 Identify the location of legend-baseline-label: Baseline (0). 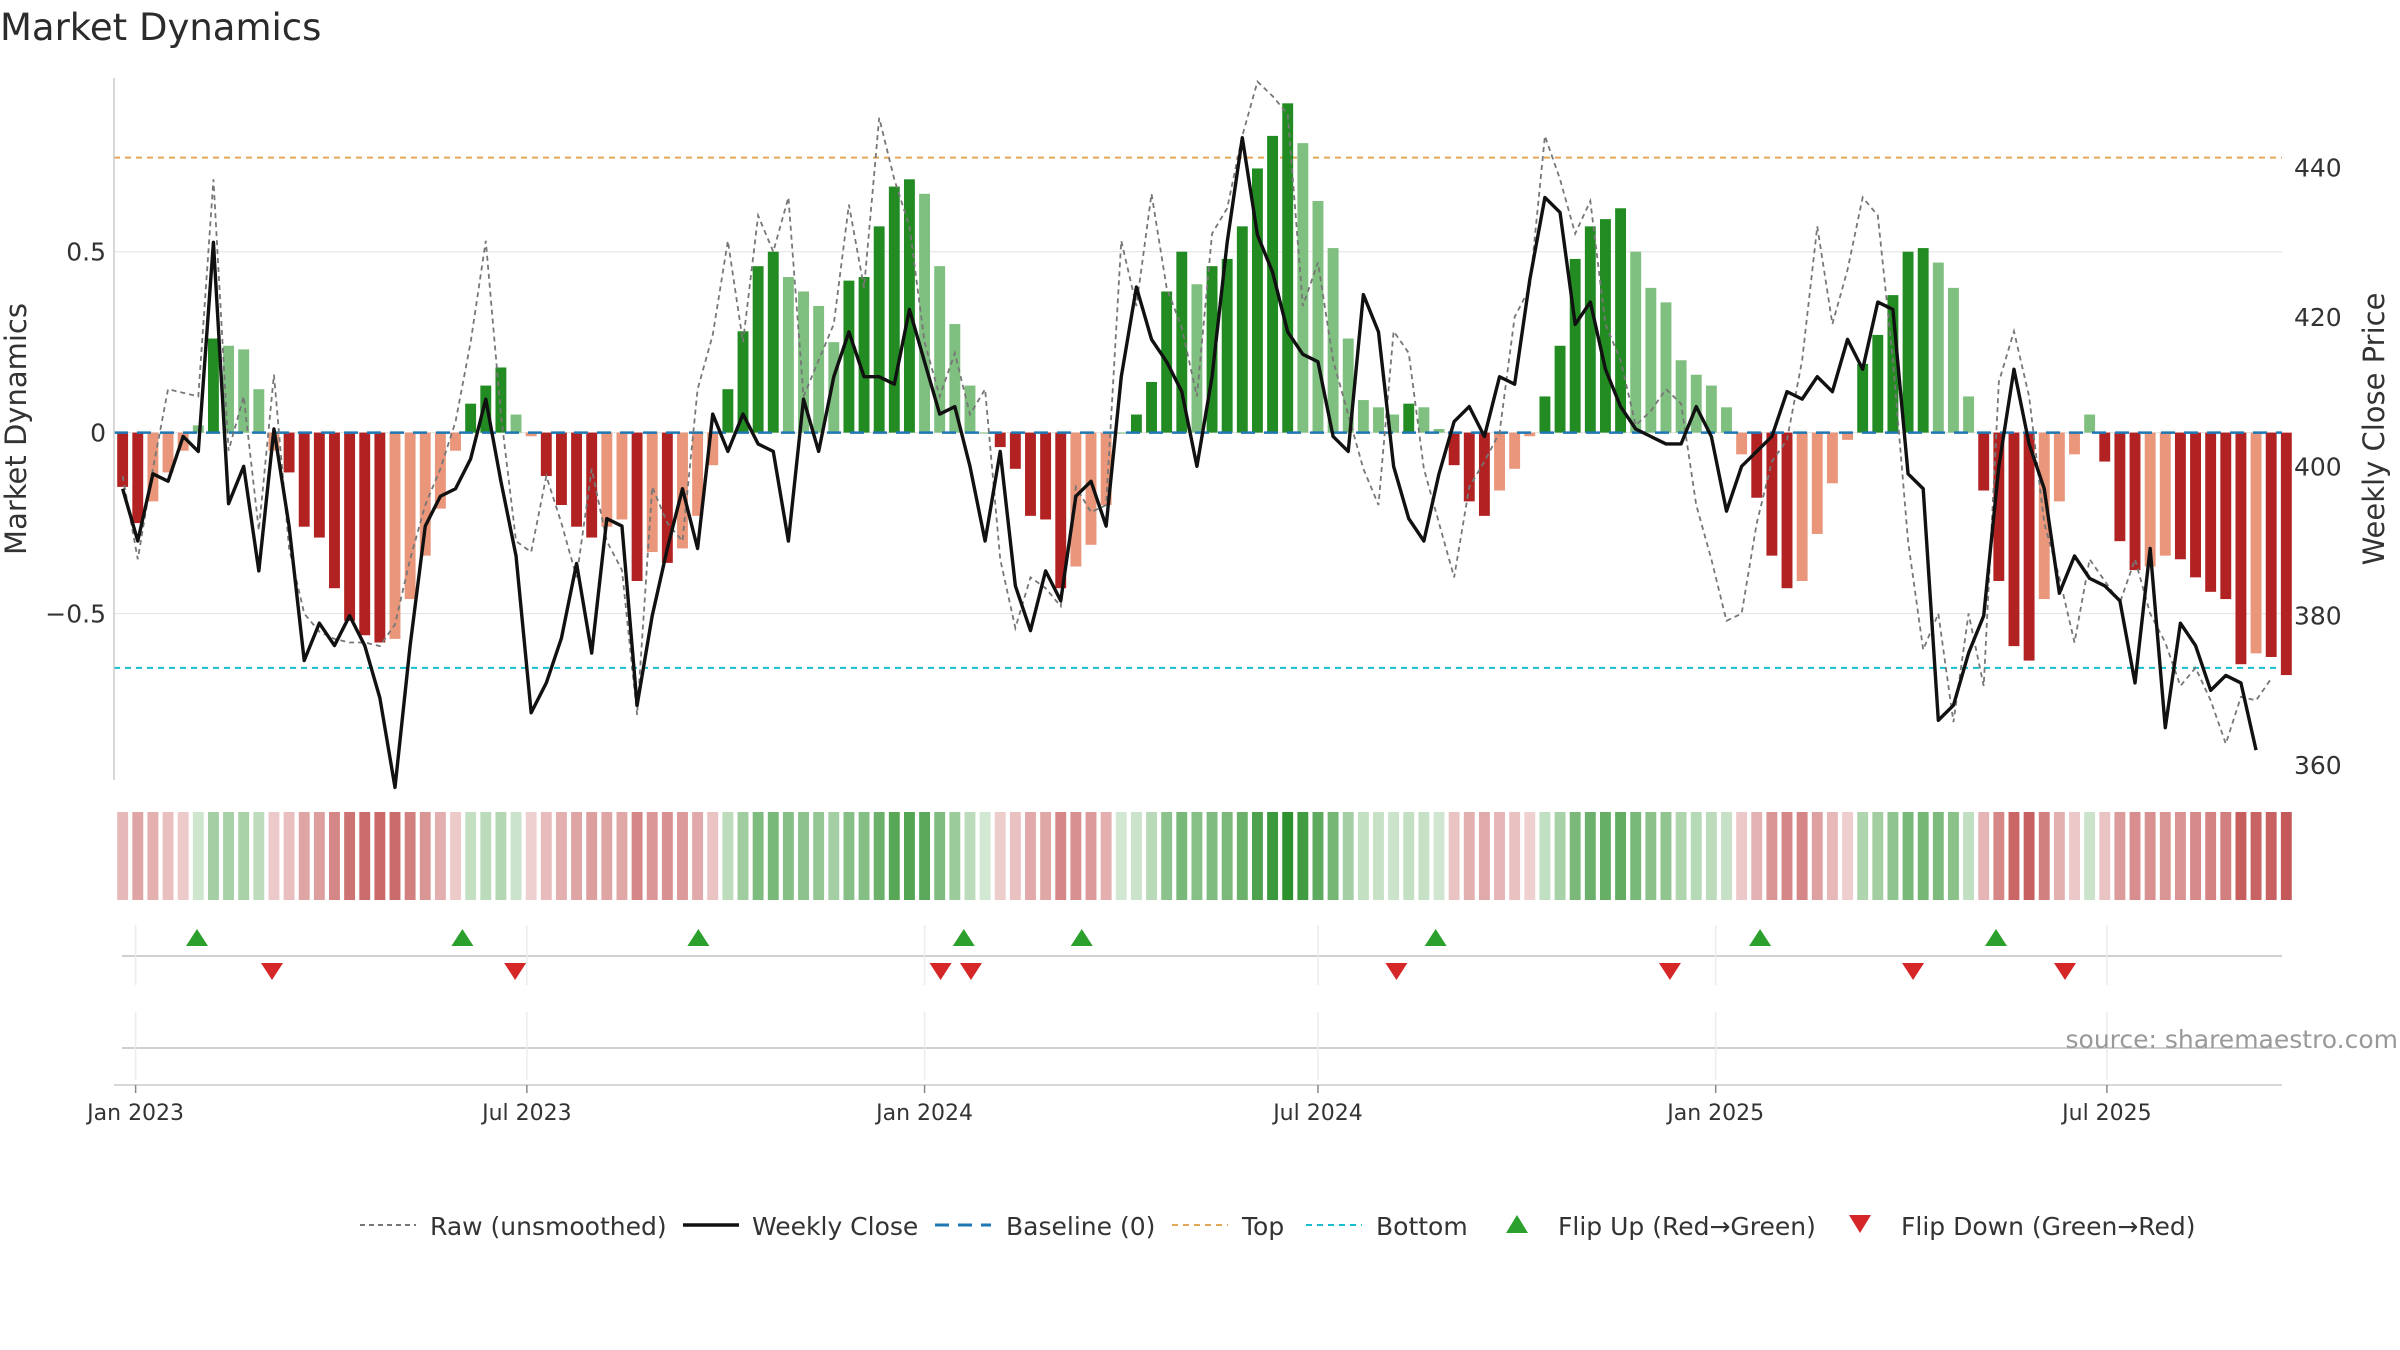
(1080, 1226).